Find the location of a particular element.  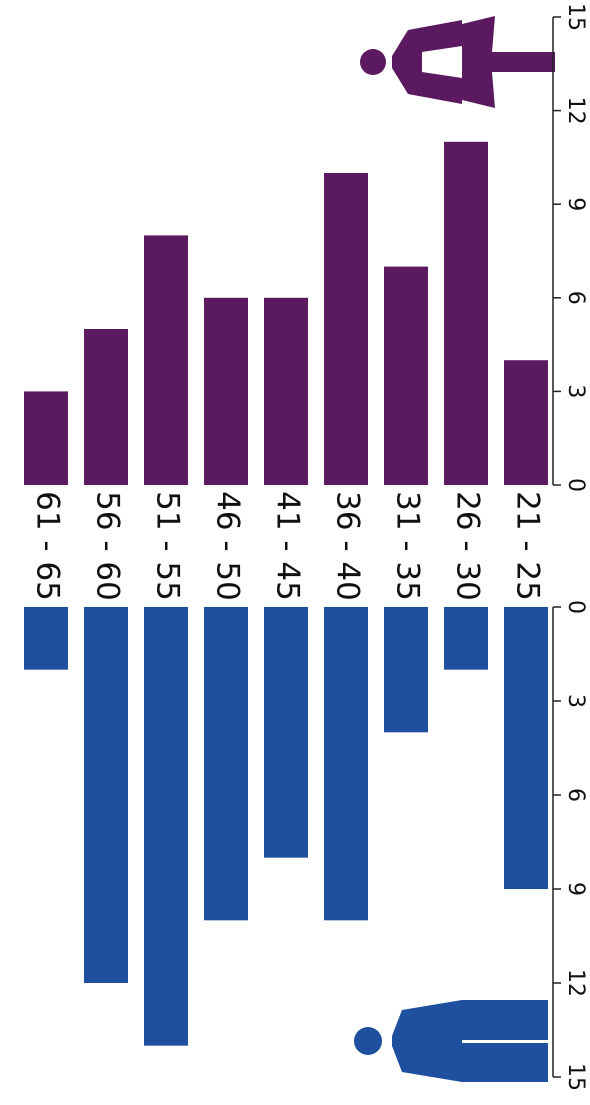

category-label: 21 - 25 is located at coordinates (528, 546).